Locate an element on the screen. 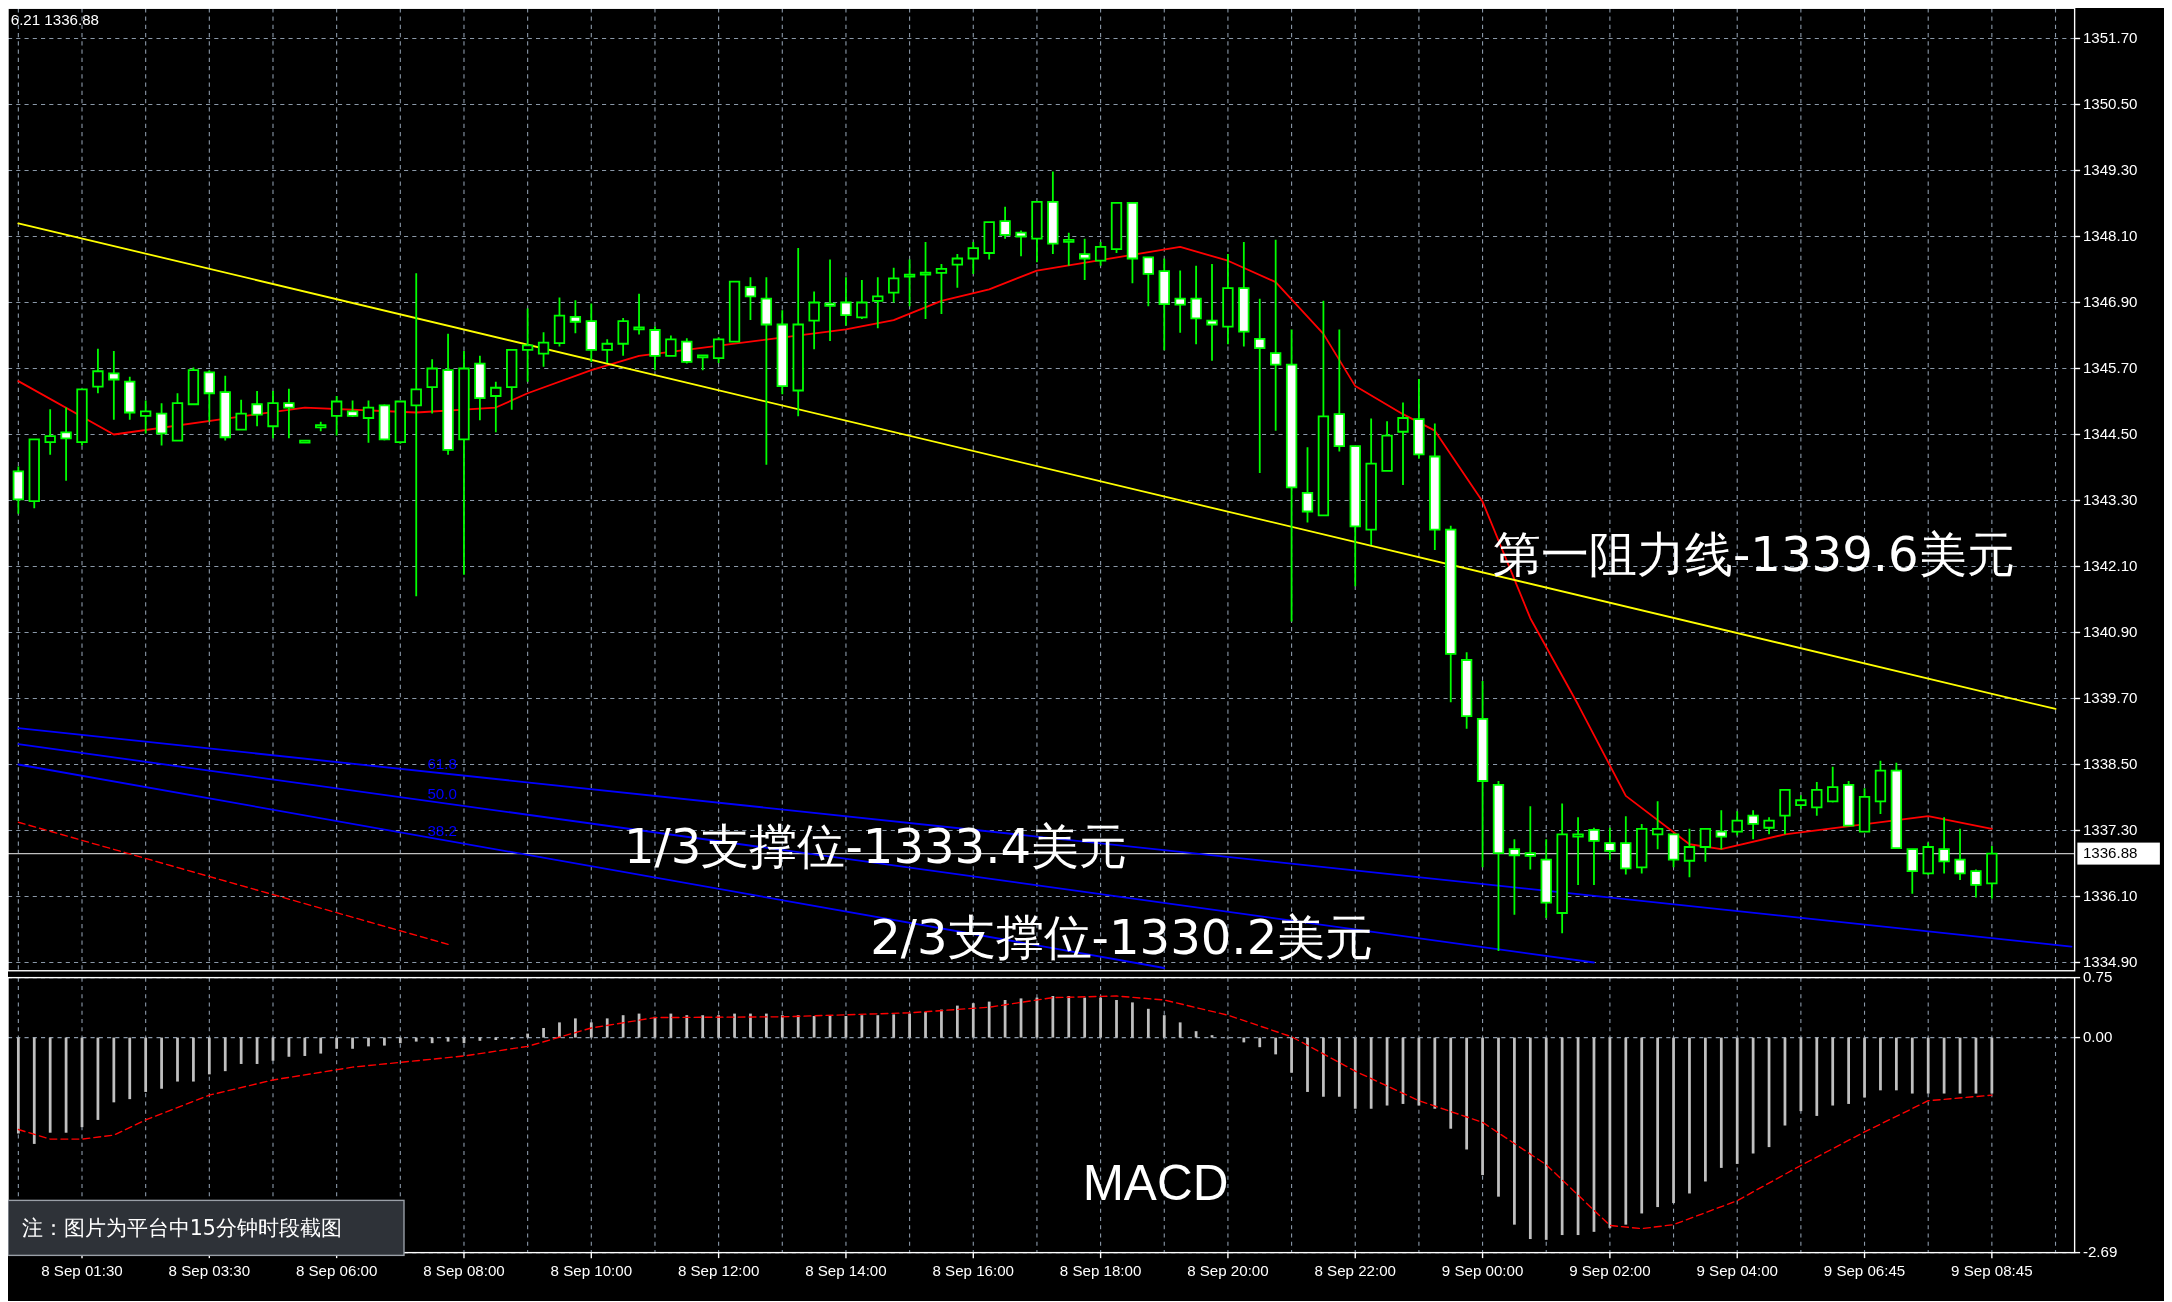 The image size is (2172, 1302). y-tick-label: 1336.10 is located at coordinates (2110, 895).